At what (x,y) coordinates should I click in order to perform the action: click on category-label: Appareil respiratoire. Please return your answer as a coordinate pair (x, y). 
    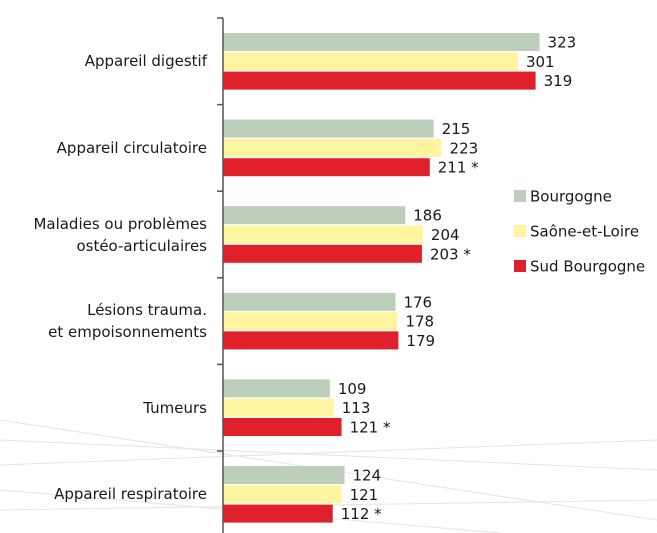
    Looking at the image, I should click on (130, 494).